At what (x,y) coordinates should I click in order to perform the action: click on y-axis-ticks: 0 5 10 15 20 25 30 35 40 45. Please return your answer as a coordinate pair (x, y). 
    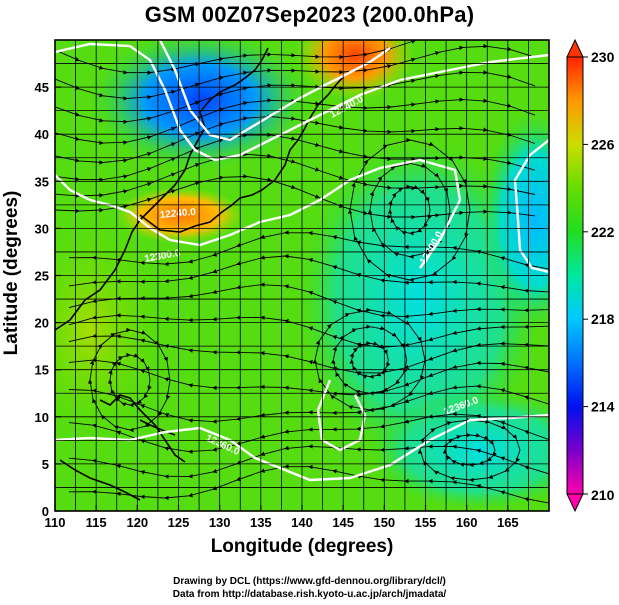
    Looking at the image, I should click on (48, 299).